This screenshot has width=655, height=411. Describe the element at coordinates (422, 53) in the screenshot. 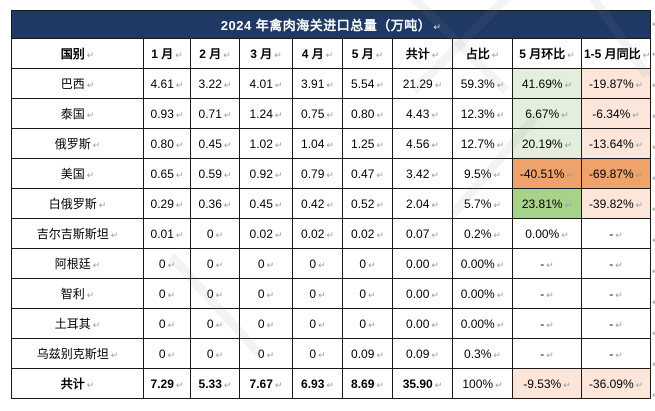

I see `column-header: 共计 ↵` at that location.